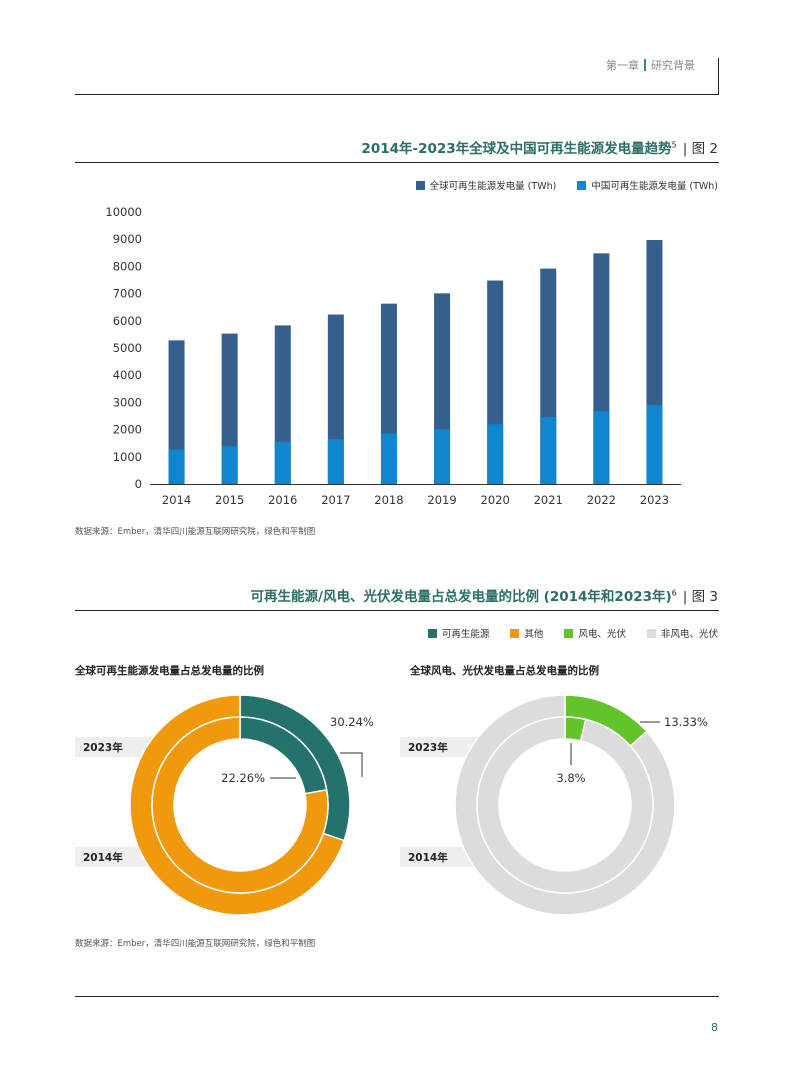  Describe the element at coordinates (570, 778) in the screenshot. I see `annotation-2014: 3.8%` at that location.